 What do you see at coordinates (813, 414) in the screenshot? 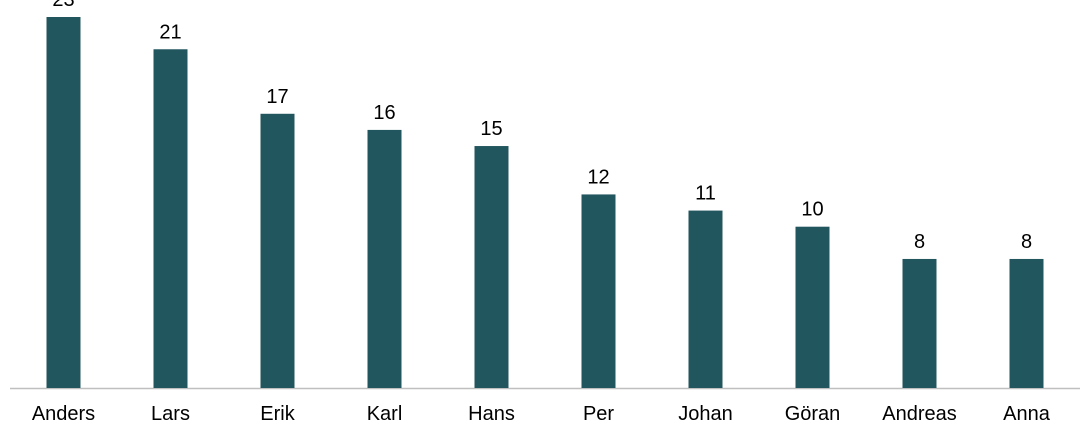
I see `category-label-7: Göran` at bounding box center [813, 414].